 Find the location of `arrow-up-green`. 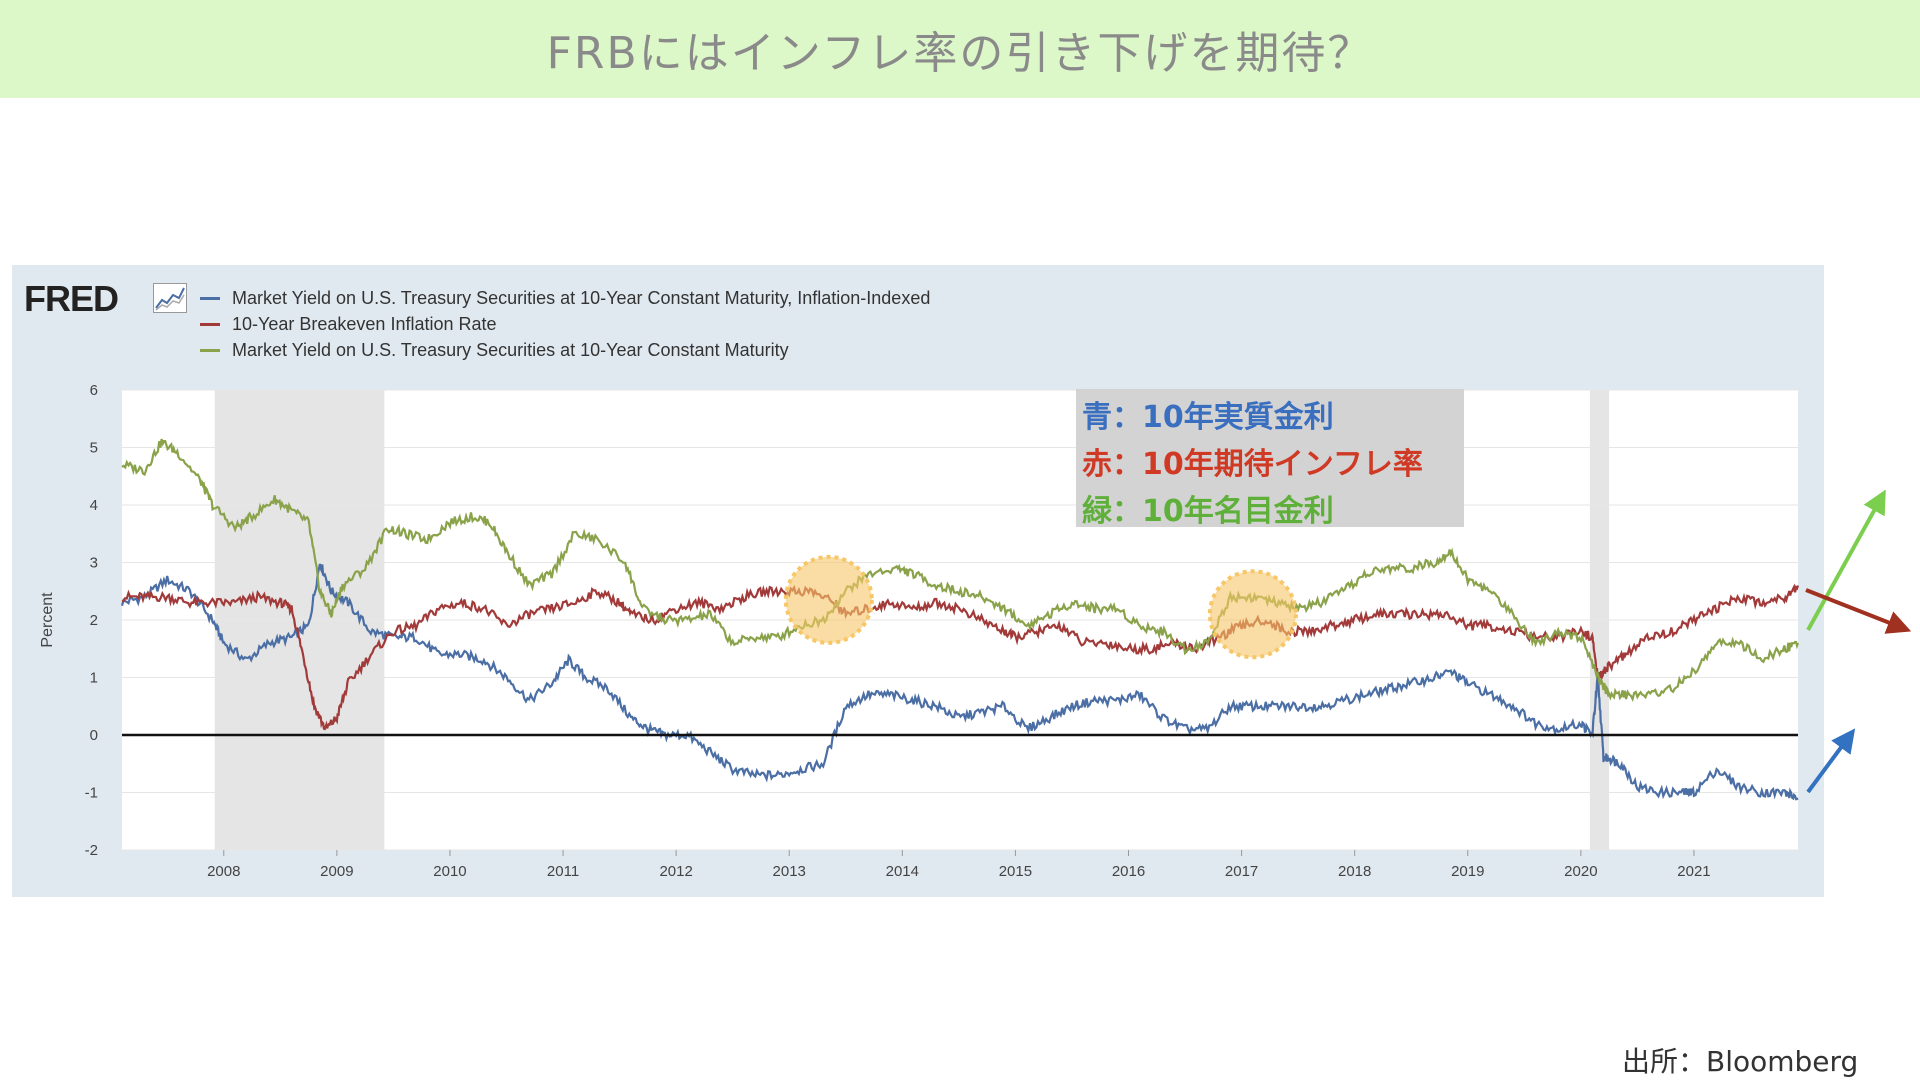

arrow-up-green is located at coordinates (1846, 560).